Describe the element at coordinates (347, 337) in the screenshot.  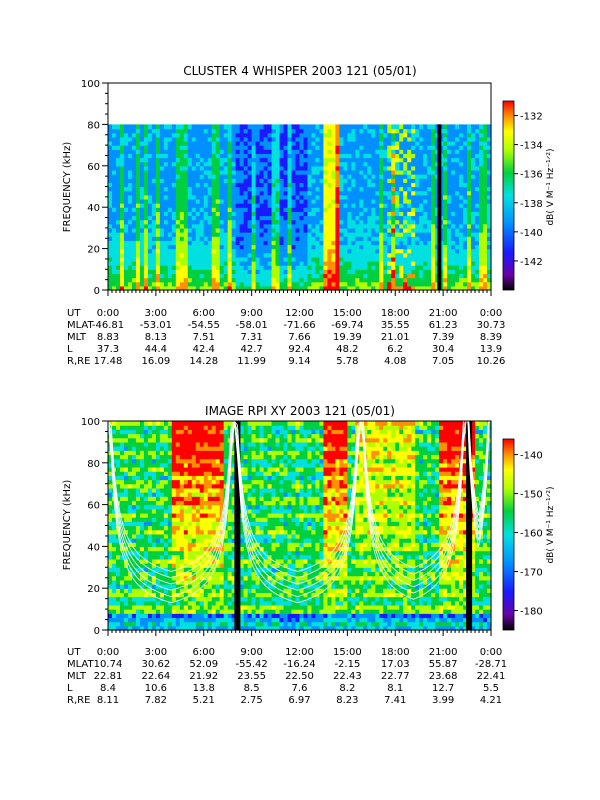
I see `ephemeris-value: 19.39` at that location.